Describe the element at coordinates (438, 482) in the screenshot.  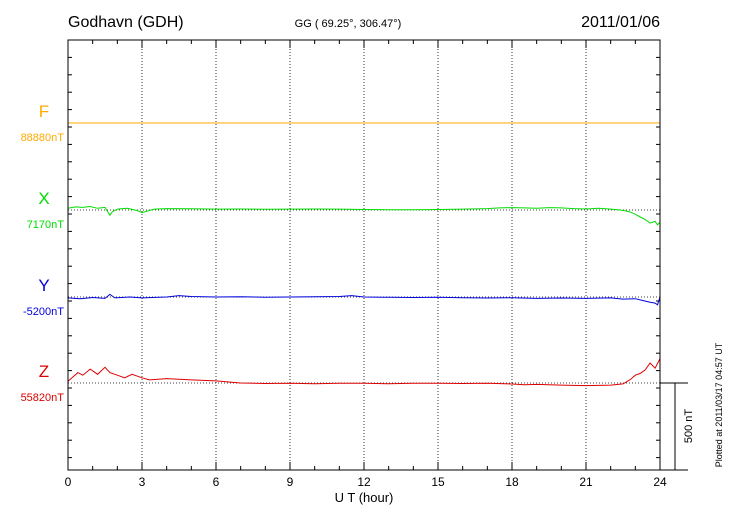
I see `x-tick-label: 15` at that location.